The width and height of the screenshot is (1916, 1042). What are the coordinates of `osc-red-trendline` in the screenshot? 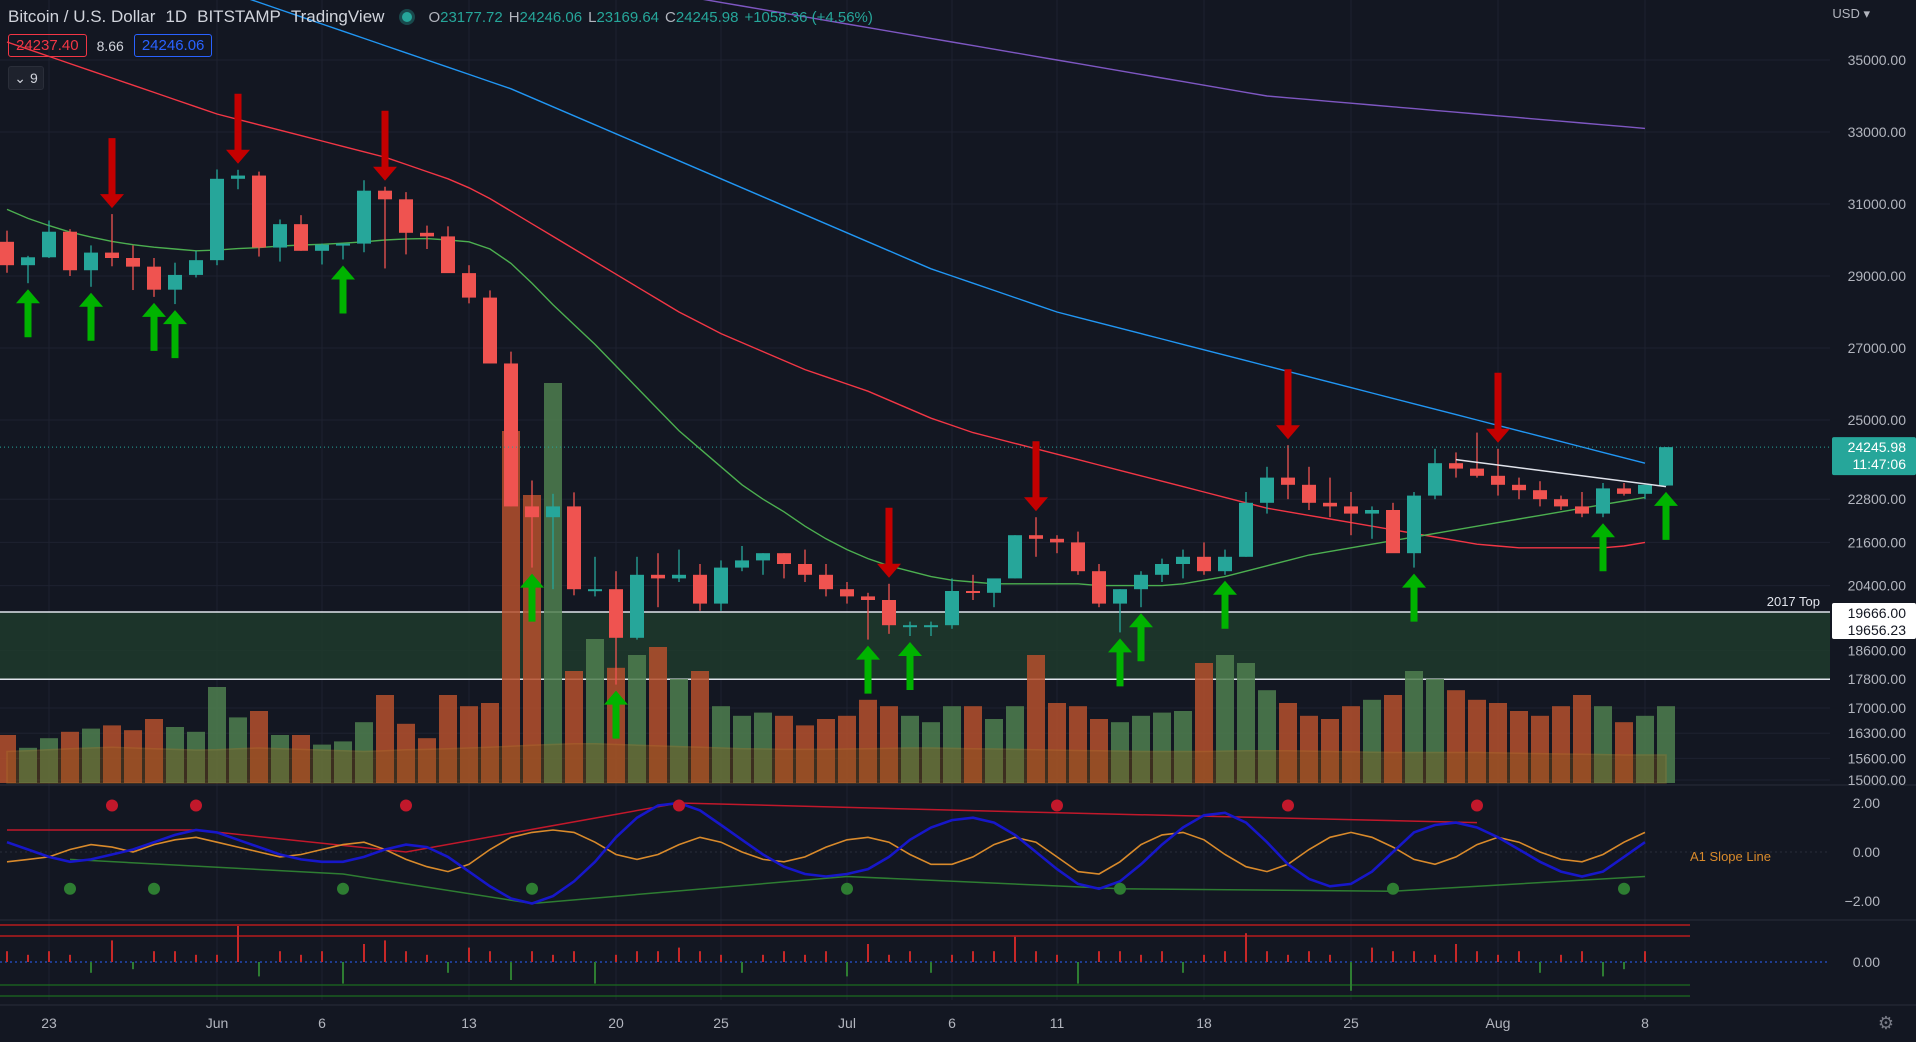 It's located at (742, 827).